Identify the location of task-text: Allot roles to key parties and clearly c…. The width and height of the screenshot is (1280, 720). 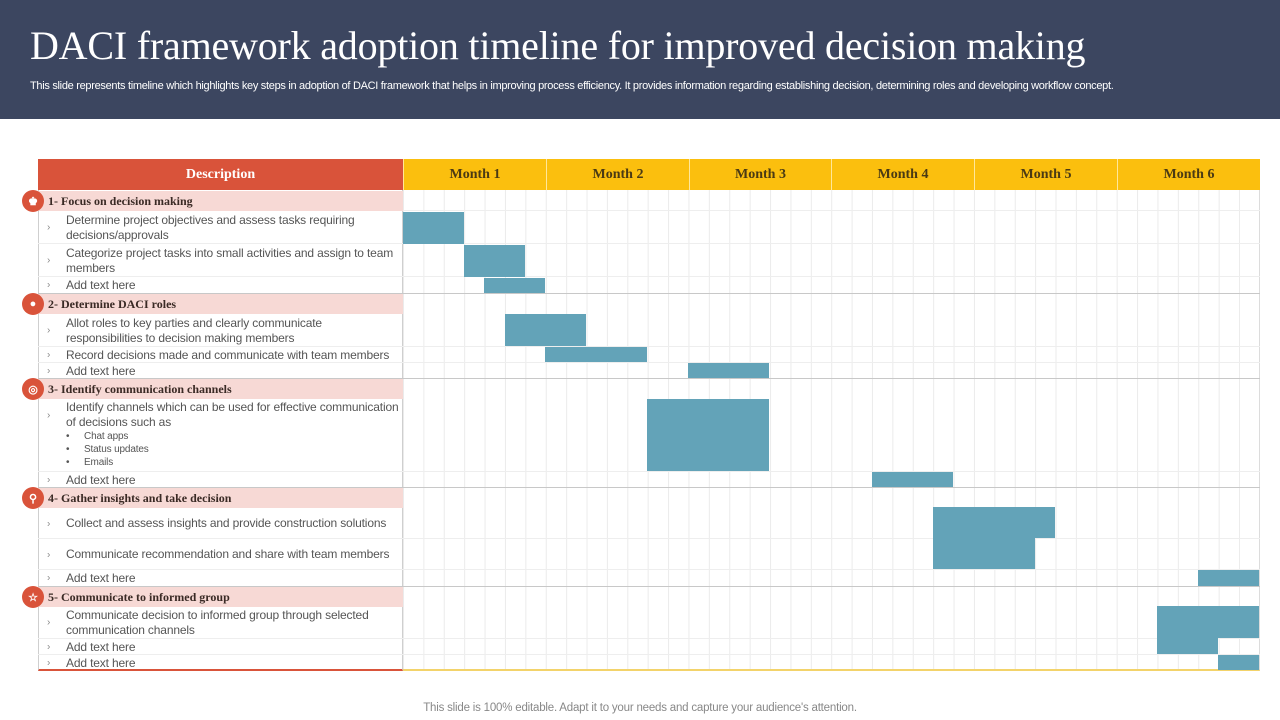
(194, 330).